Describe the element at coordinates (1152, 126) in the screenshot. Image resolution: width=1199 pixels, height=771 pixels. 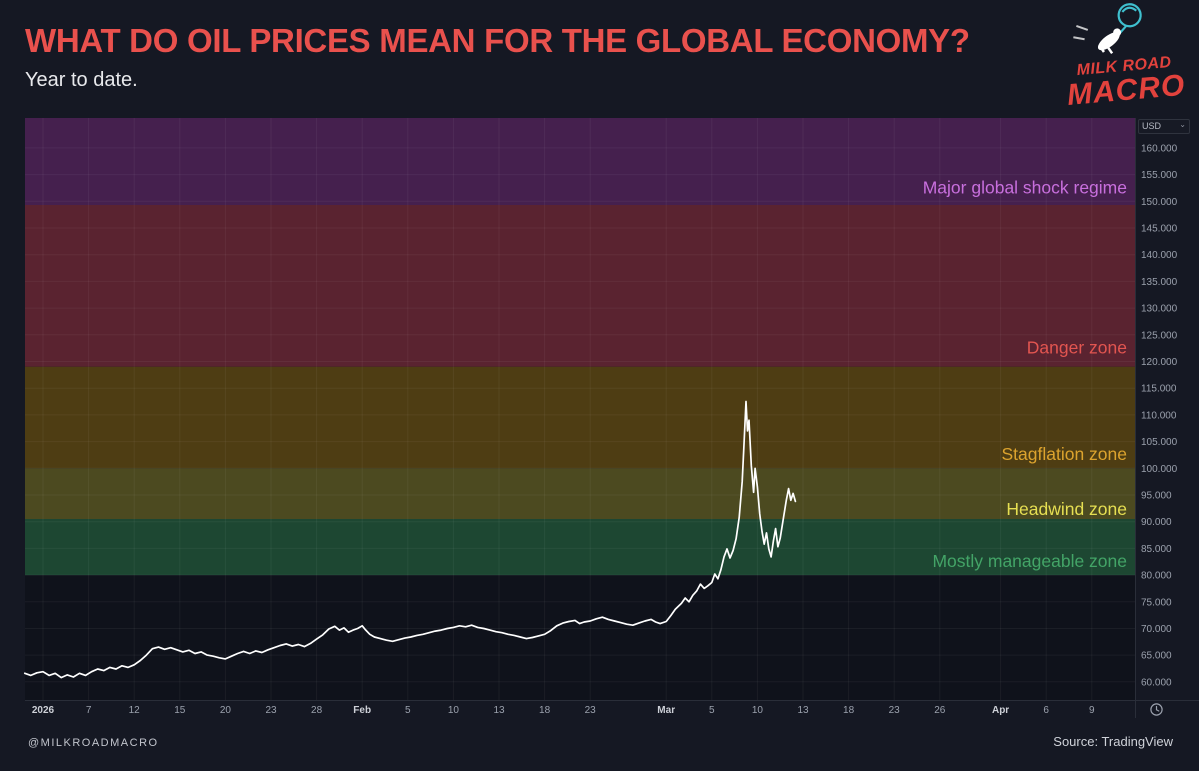
I see `currency-label: USD` at that location.